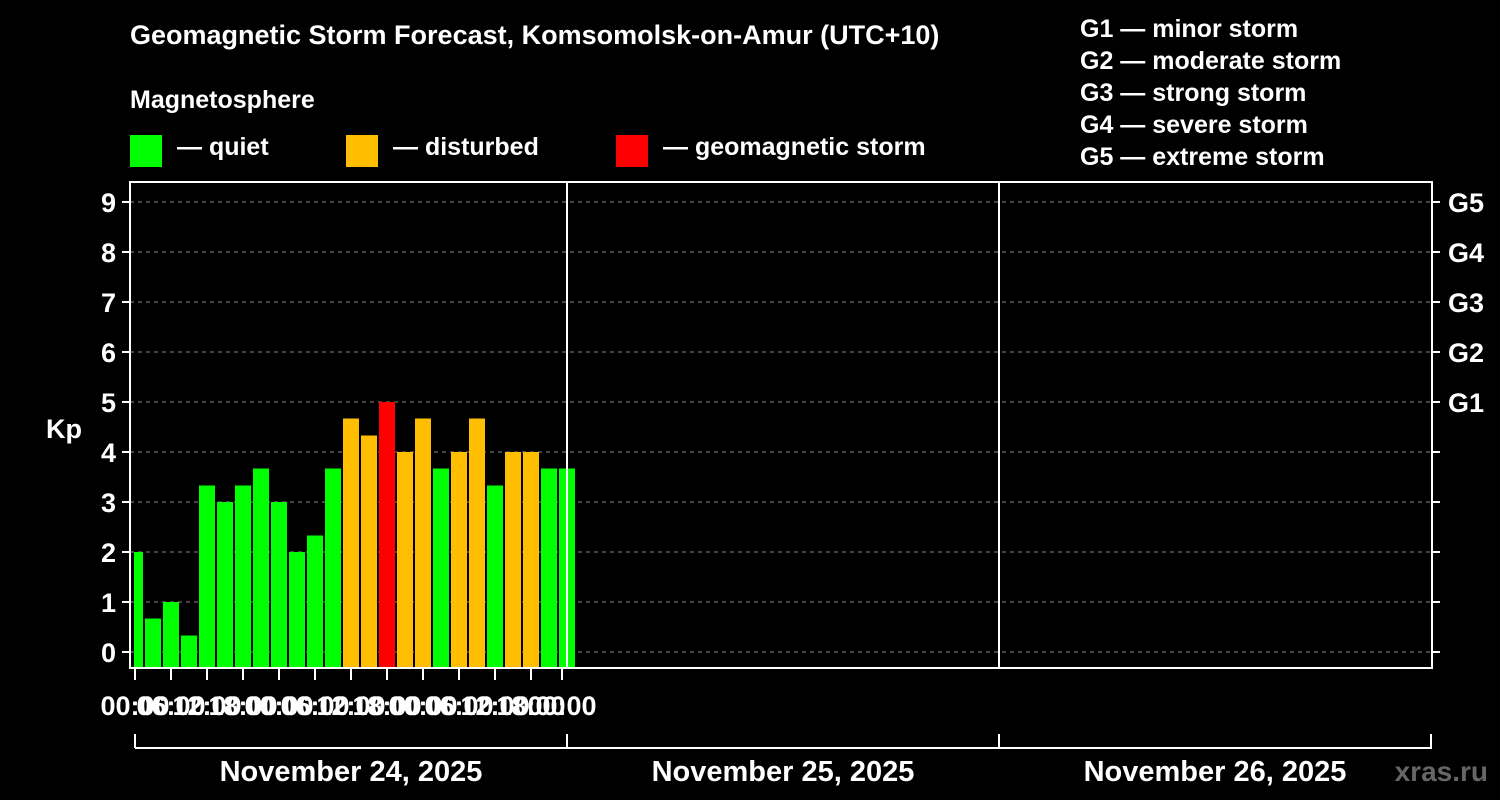 The width and height of the screenshot is (1500, 800). Describe the element at coordinates (108, 503) in the screenshot. I see `y-tick-label-3: 3` at that location.